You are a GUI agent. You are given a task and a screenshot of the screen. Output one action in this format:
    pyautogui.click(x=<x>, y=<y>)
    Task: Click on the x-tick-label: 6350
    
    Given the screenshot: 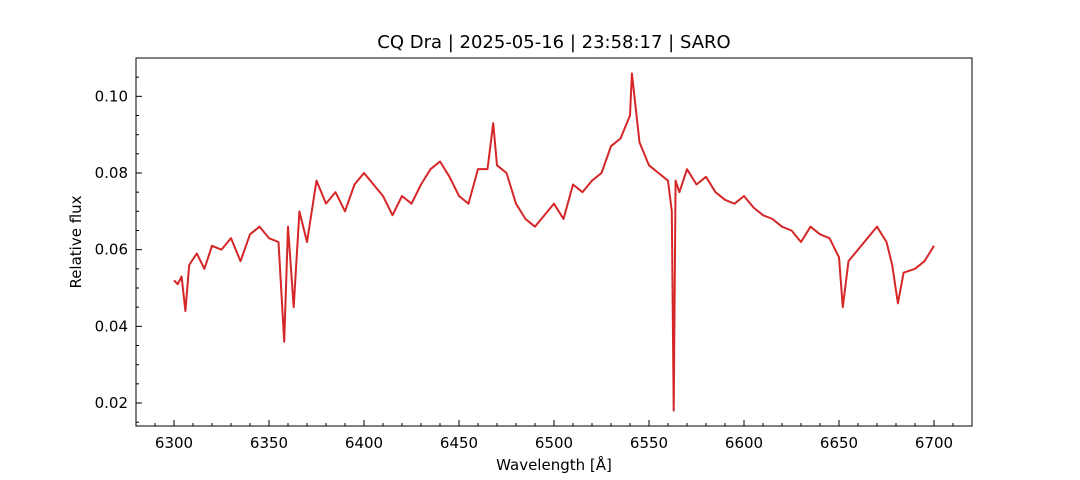 What is the action you would take?
    pyautogui.click(x=269, y=443)
    